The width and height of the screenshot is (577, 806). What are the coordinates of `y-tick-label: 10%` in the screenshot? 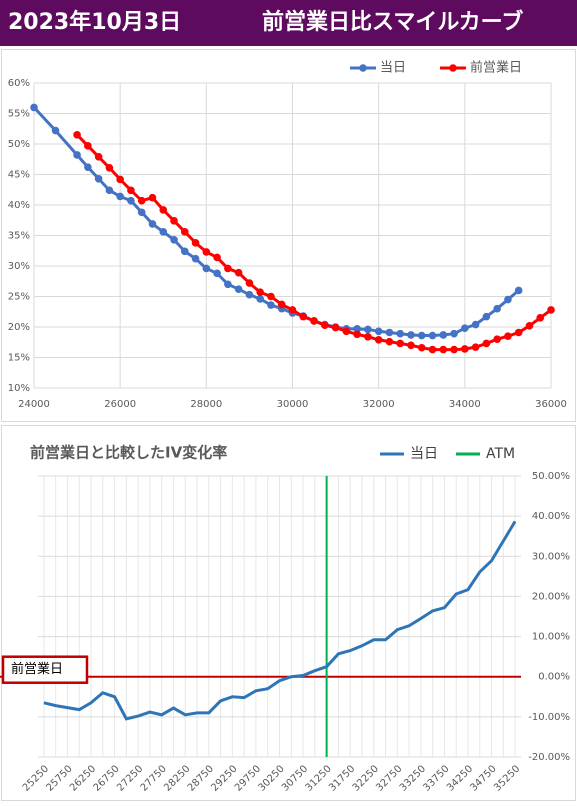 It's located at (19, 388).